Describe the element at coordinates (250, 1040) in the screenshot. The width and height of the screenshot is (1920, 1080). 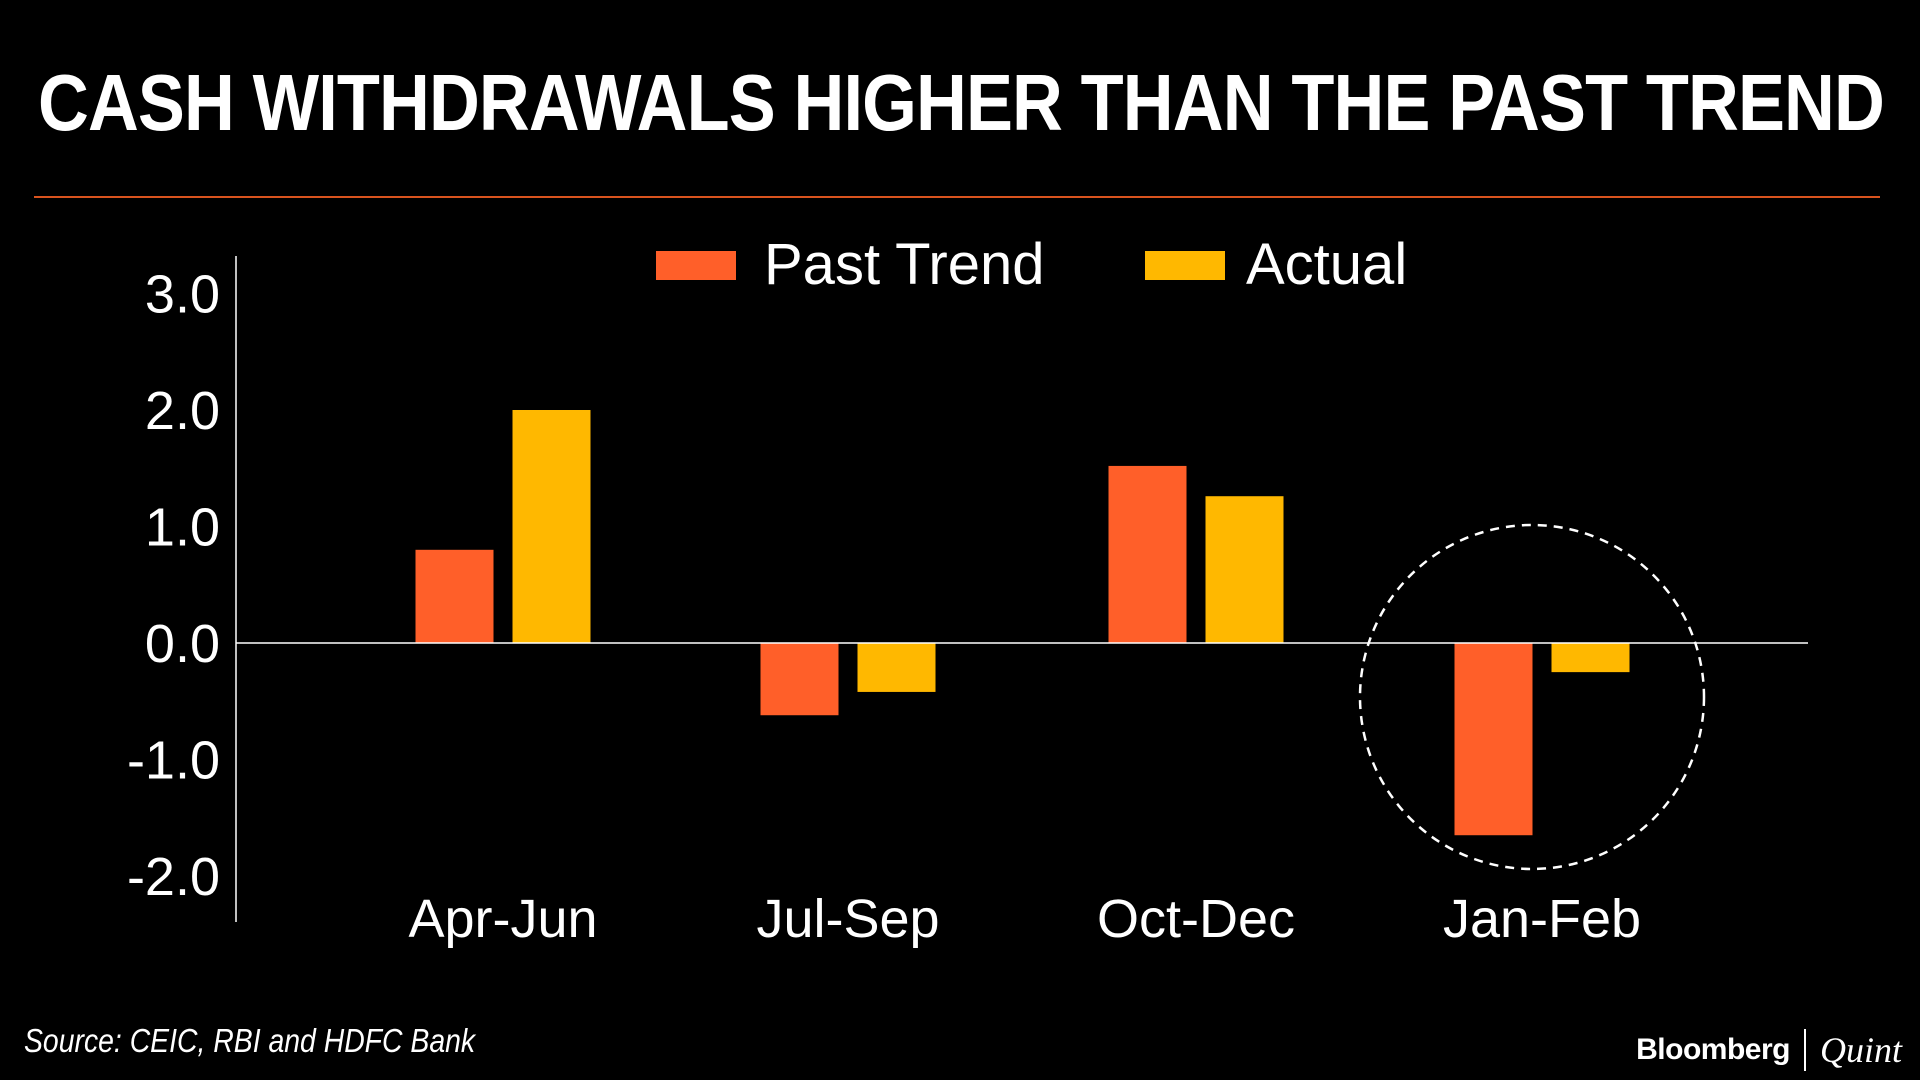
I see `source-note: Source: CEIC, RBI and HDFC Bank` at that location.